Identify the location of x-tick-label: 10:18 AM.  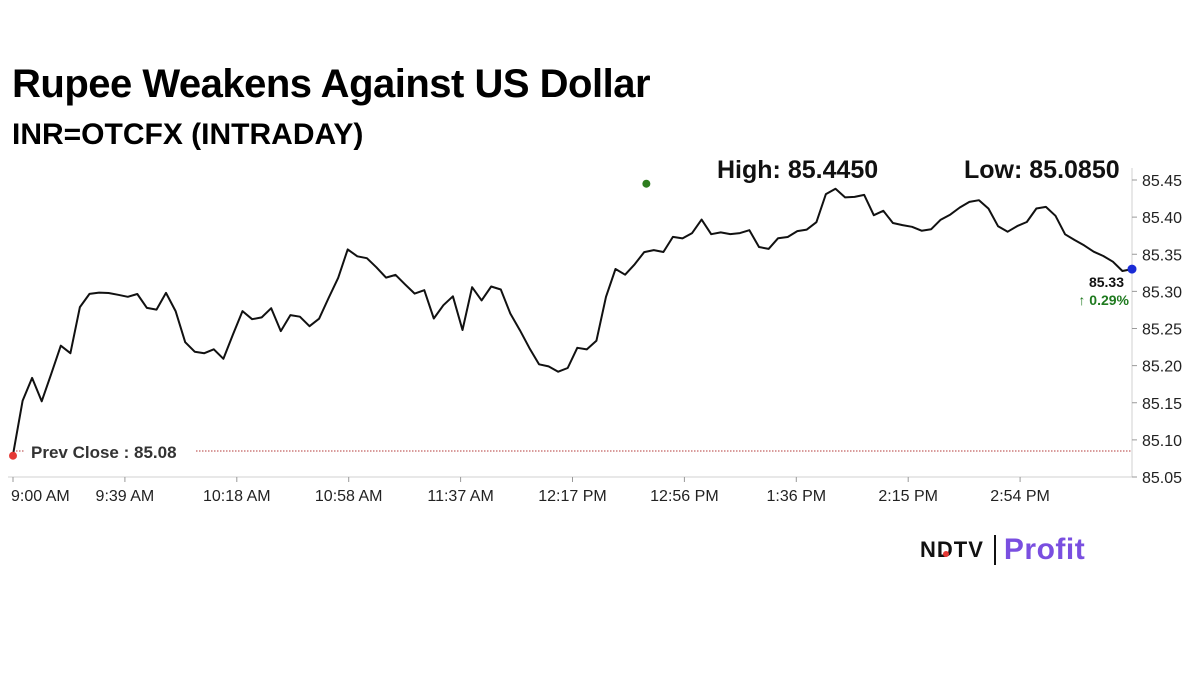
(237, 496).